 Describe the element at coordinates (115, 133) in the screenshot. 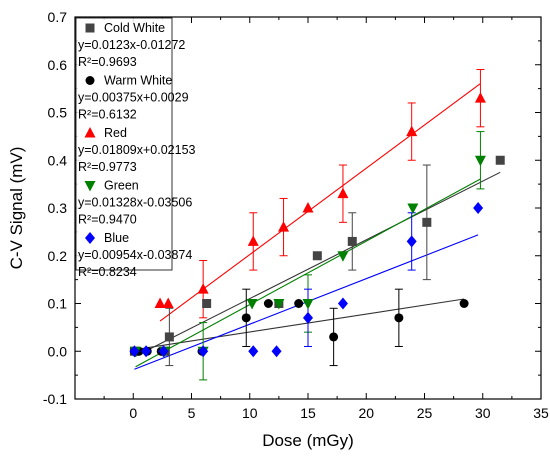

I see `legend-series-name: Red` at that location.